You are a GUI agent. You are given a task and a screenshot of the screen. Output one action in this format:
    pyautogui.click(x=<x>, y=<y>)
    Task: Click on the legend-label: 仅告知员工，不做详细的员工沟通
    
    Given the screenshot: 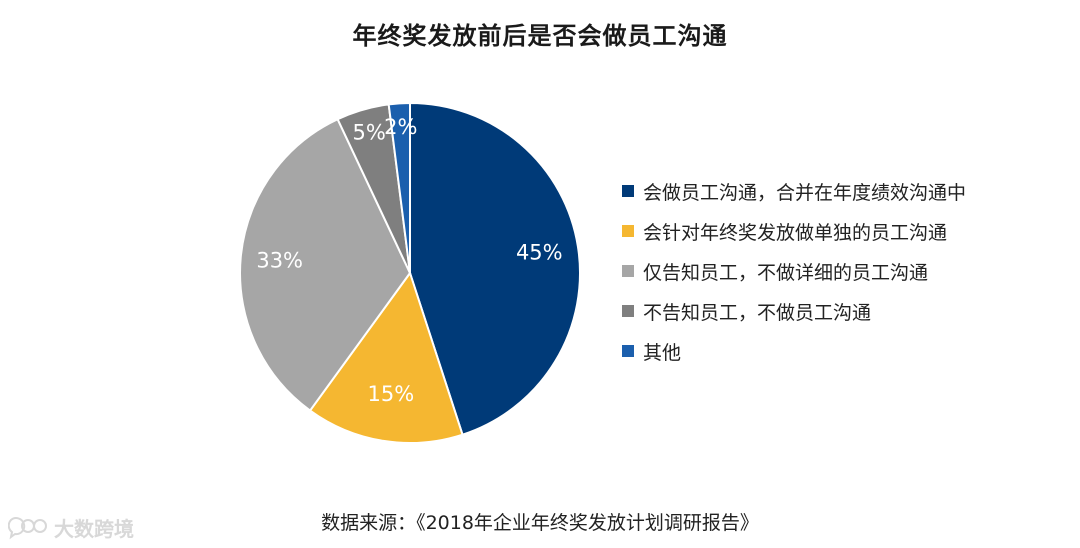 What is the action you would take?
    pyautogui.click(x=786, y=272)
    